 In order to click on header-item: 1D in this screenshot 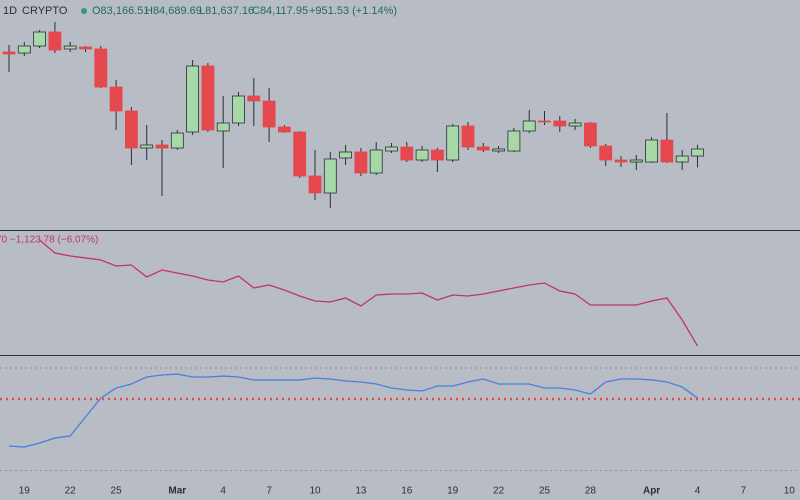, I will do `click(10, 11)`.